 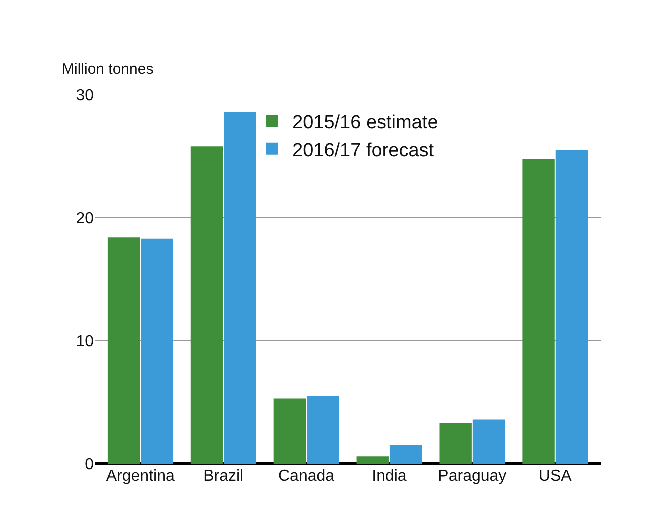 I want to click on x-tick-label: USA, so click(x=555, y=476).